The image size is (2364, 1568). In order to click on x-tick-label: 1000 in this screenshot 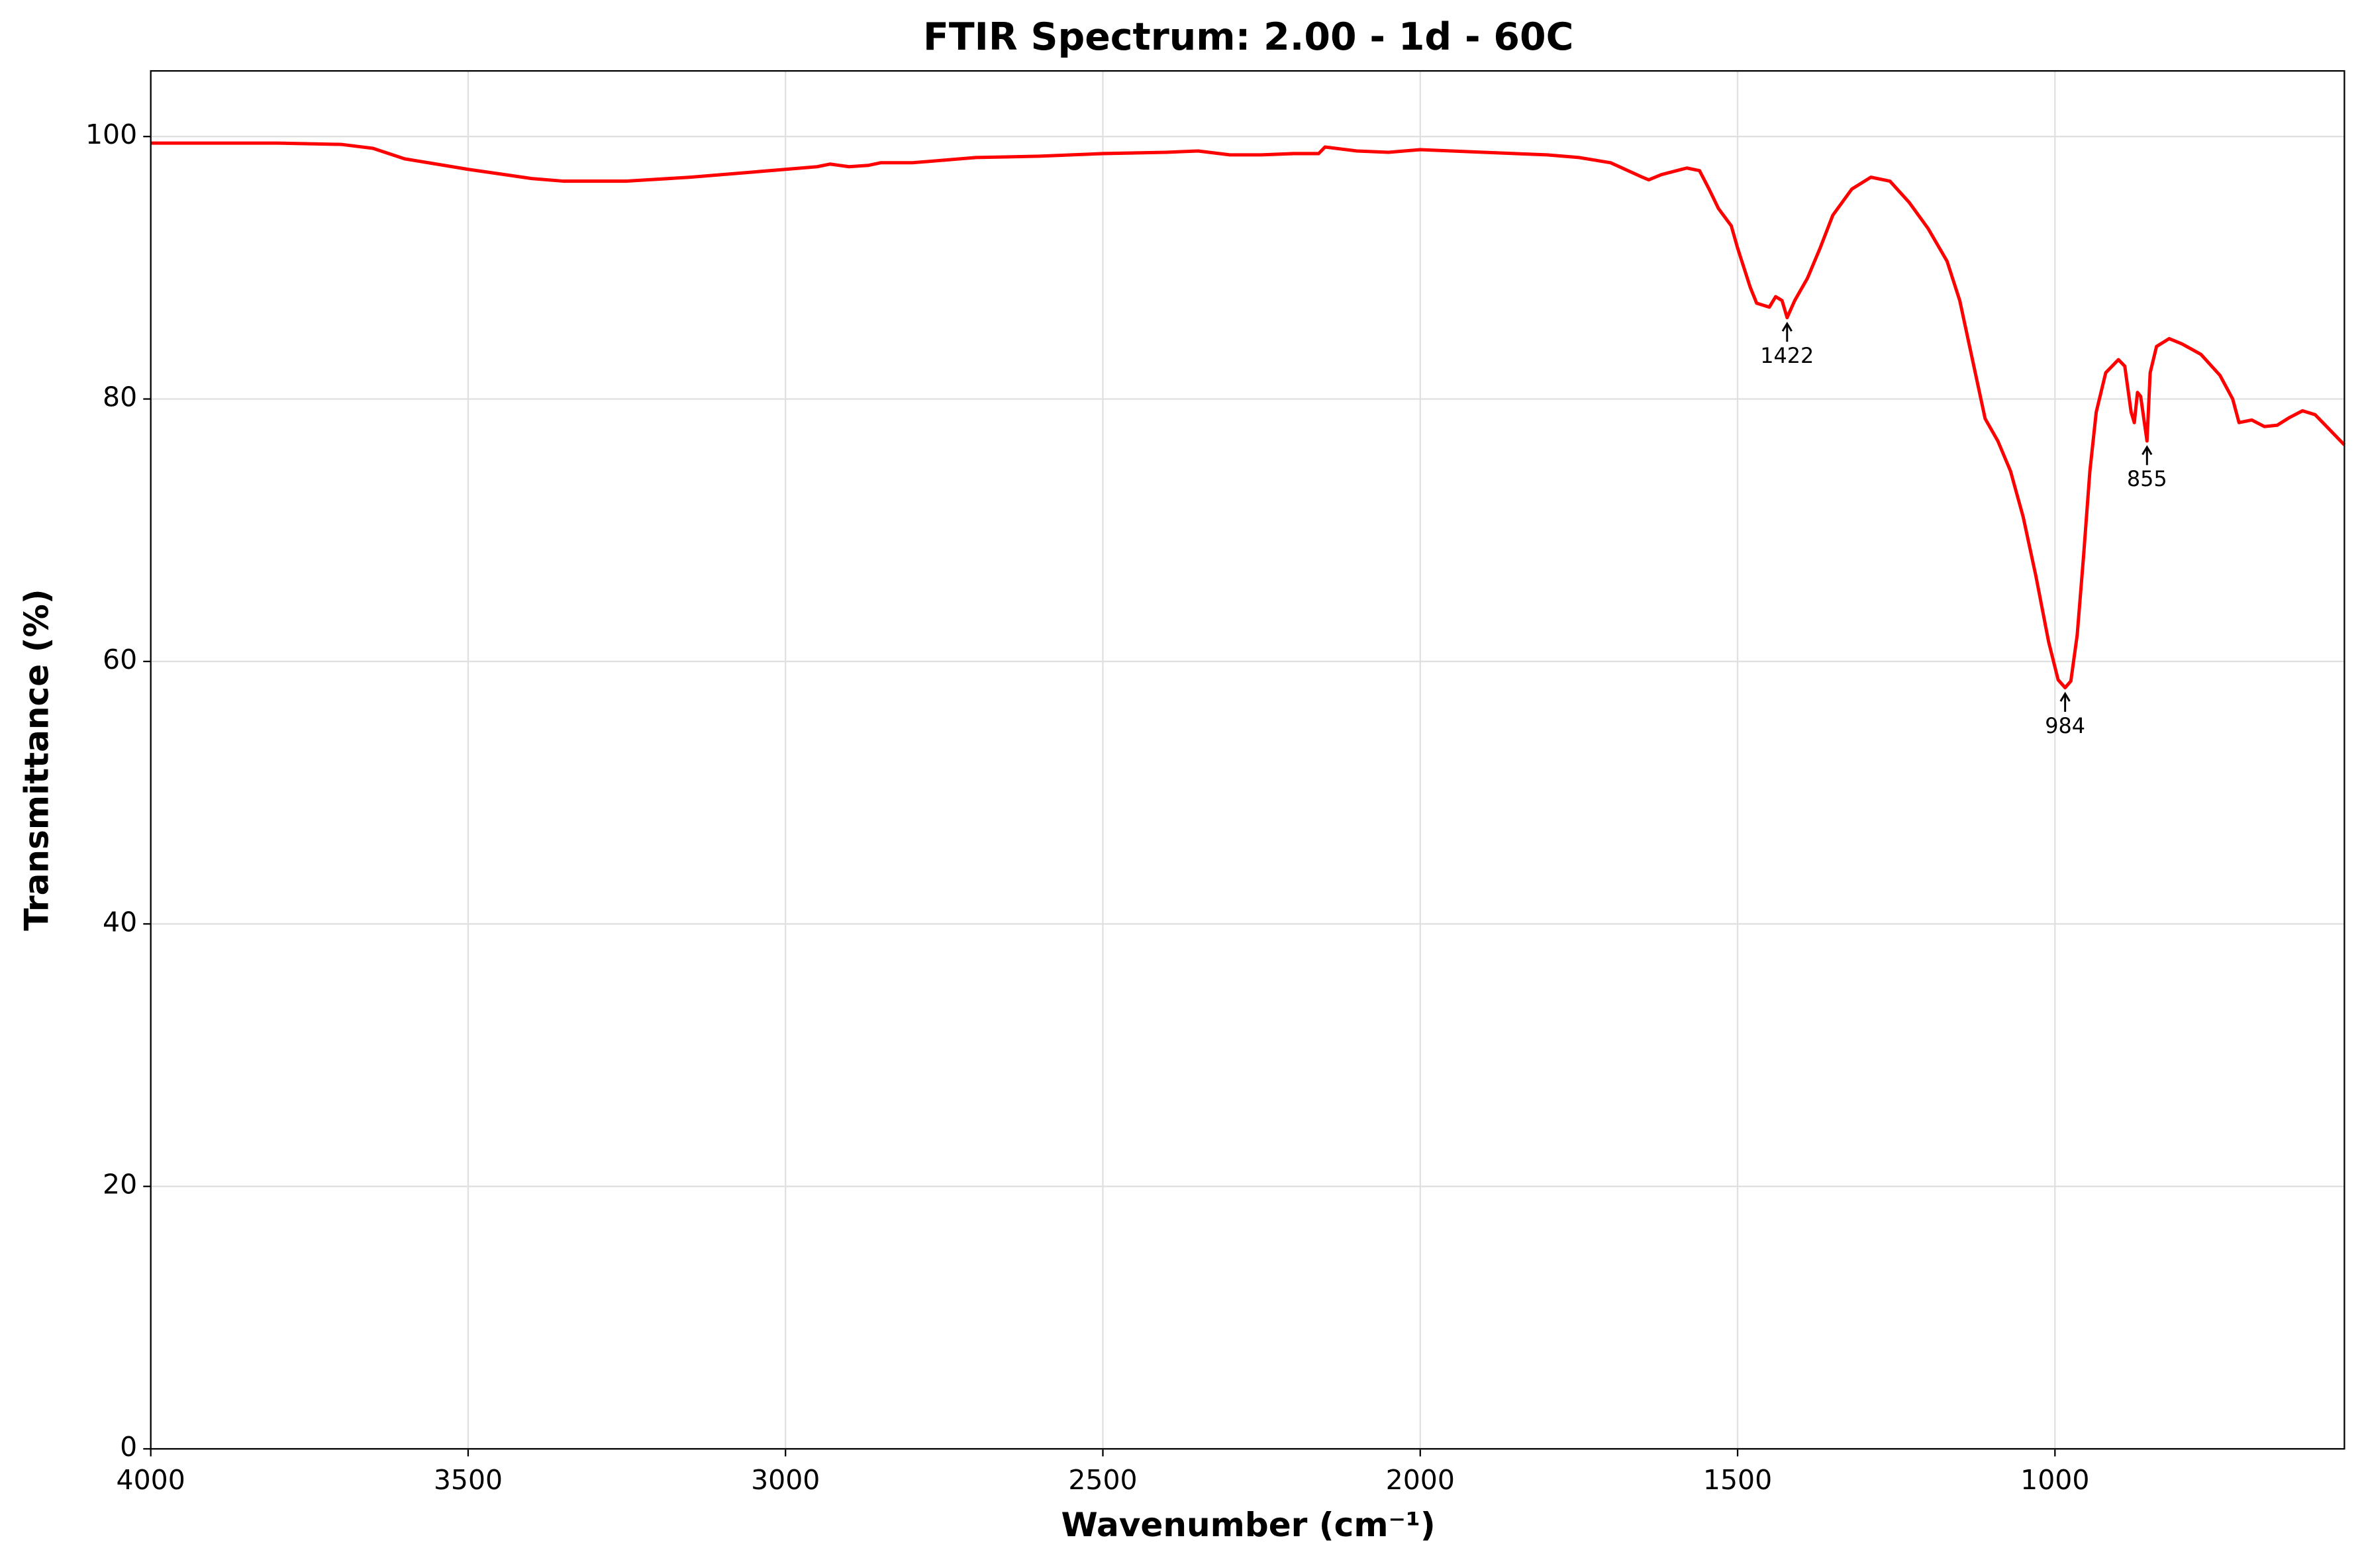, I will do `click(2054, 1480)`.